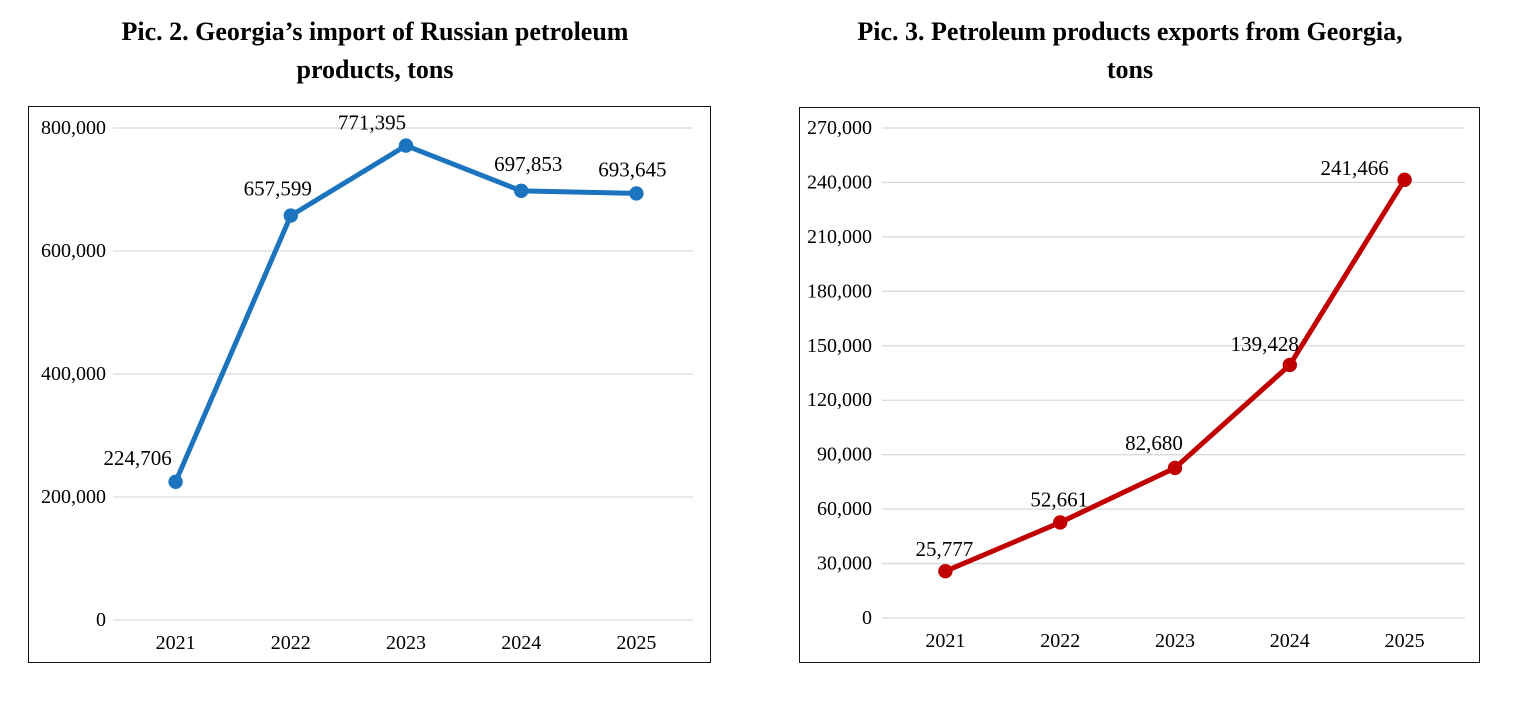 The height and width of the screenshot is (711, 1516). I want to click on y-axis-tick-label: 210,000, so click(839, 237).